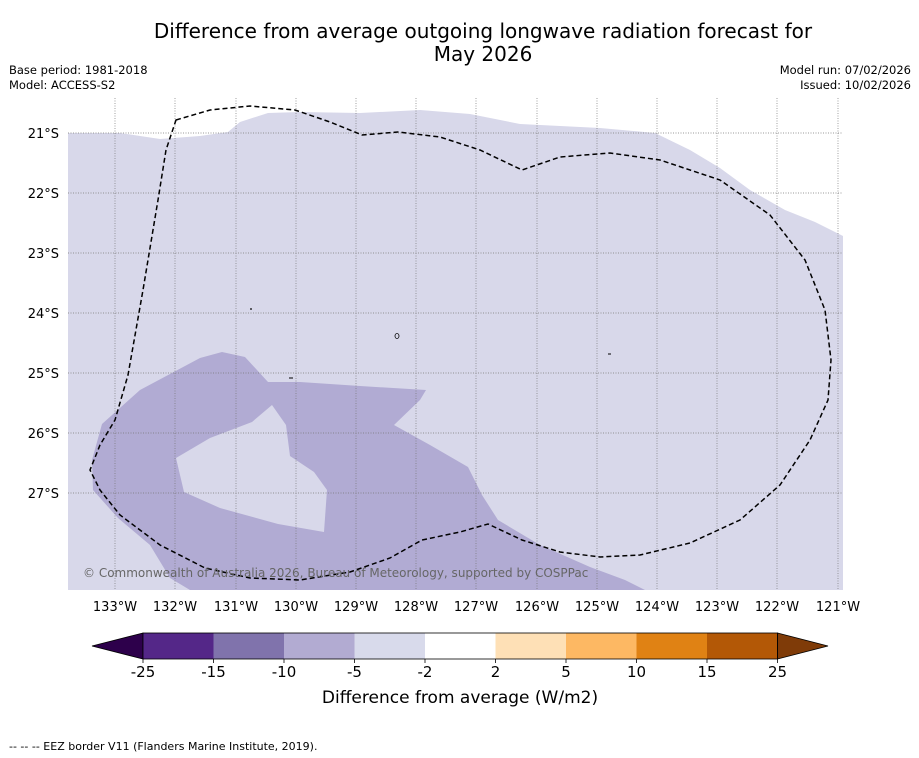  I want to click on lat-label: 25°S, so click(43, 374).